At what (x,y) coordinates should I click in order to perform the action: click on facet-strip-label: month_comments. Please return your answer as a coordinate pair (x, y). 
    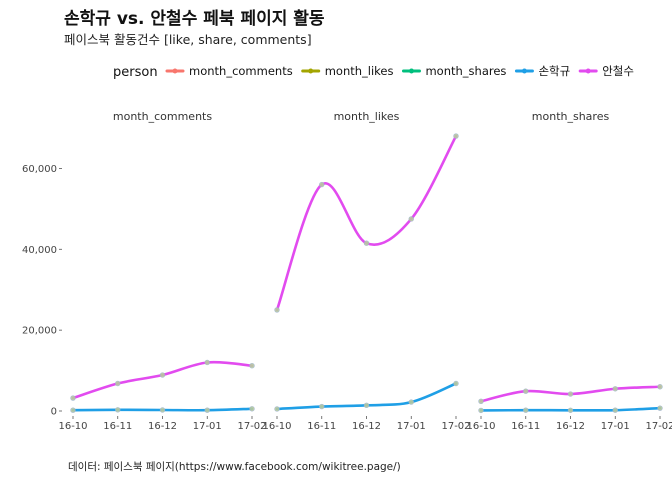
    Looking at the image, I should click on (162, 116).